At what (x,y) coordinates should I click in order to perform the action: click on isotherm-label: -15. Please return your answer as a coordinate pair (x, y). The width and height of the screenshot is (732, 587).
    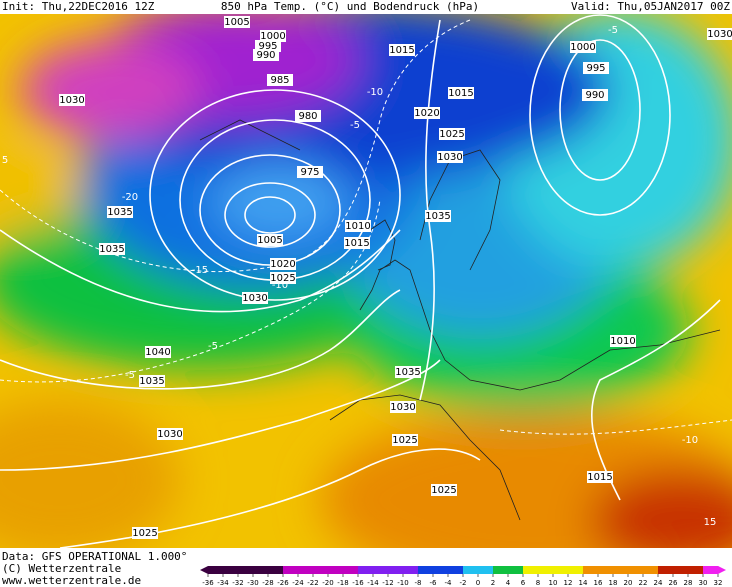
    Looking at the image, I should click on (200, 270).